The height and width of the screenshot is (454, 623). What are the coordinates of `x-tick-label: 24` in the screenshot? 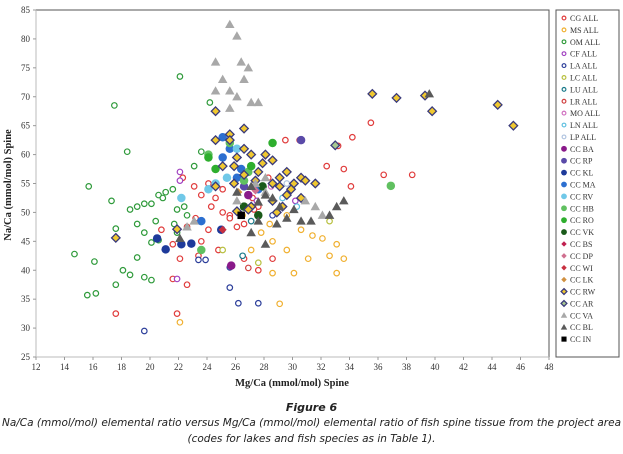 It's located at (208, 367).